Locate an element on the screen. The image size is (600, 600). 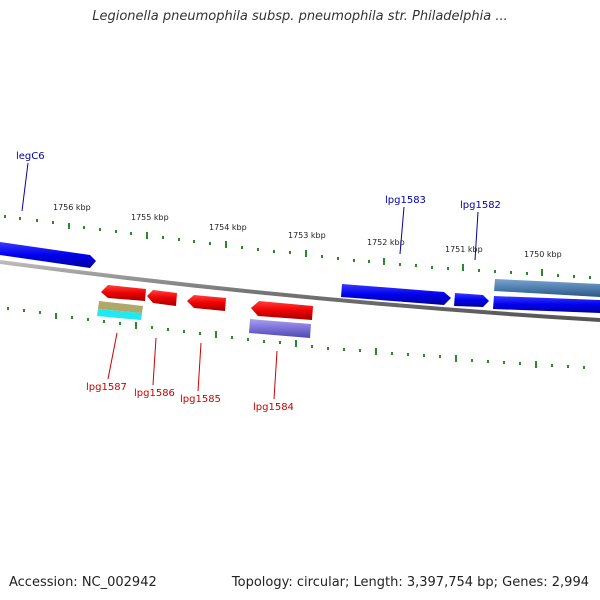
gene-block-cyan is located at coordinates (119, 314).